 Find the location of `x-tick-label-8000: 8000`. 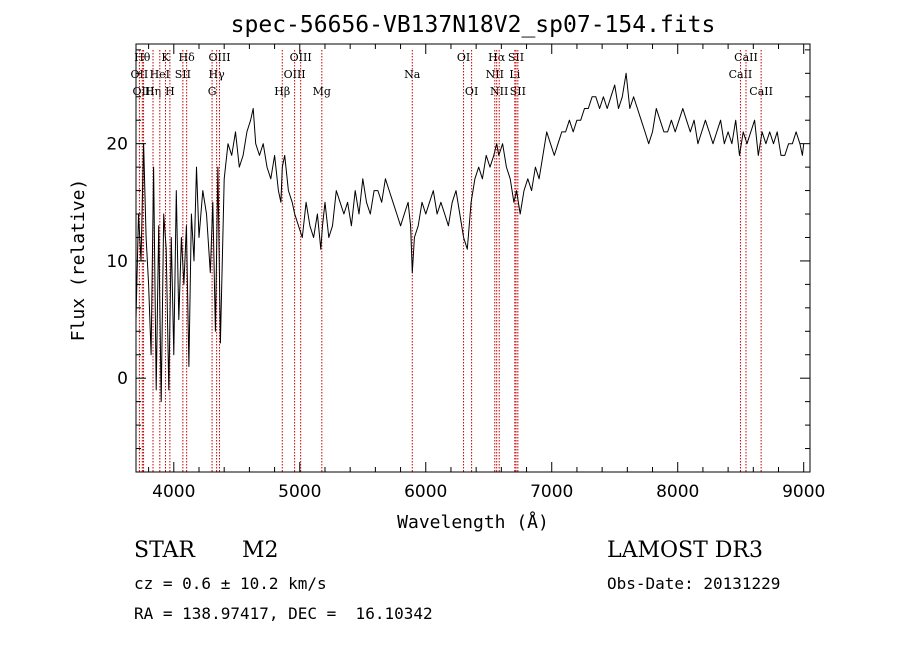

x-tick-label-8000: 8000 is located at coordinates (677, 492).